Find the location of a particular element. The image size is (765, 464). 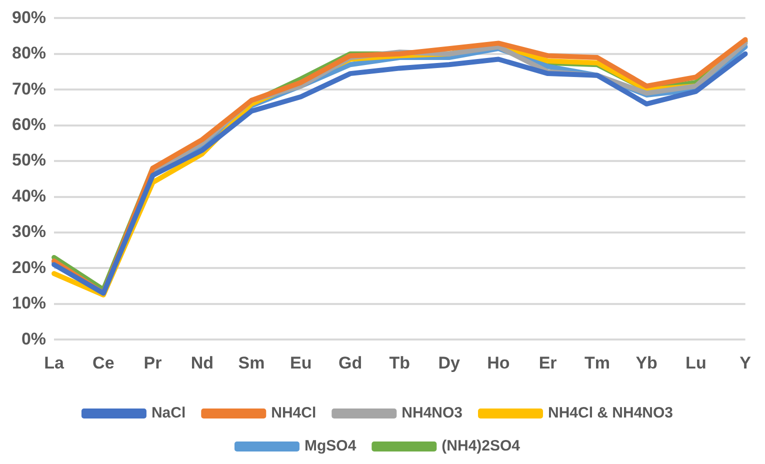

y-tick-label: 60% is located at coordinates (29, 124).